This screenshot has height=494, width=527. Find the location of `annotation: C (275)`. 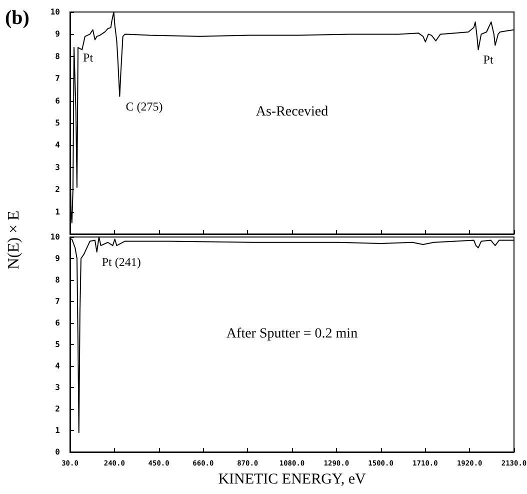

annotation: C (275) is located at coordinates (144, 106).